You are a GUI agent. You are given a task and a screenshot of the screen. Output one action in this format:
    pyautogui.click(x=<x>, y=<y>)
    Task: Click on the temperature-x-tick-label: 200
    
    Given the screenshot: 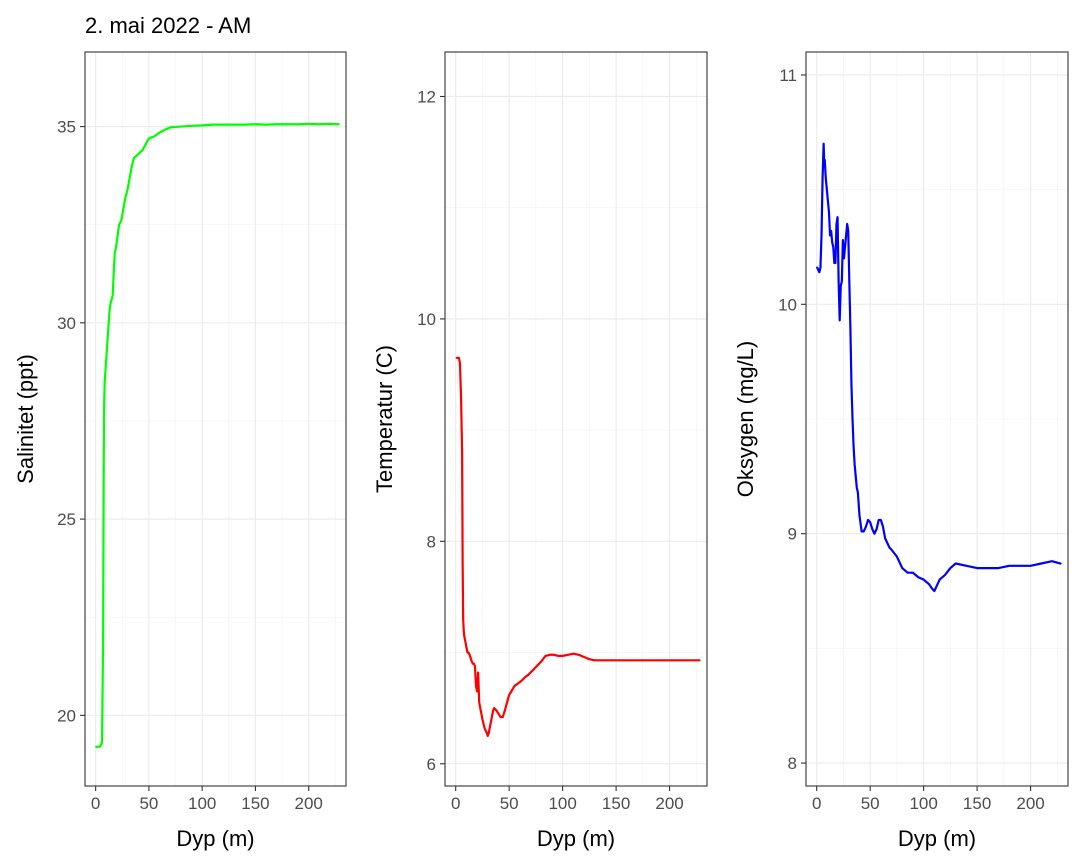 What is the action you would take?
    pyautogui.click(x=669, y=803)
    